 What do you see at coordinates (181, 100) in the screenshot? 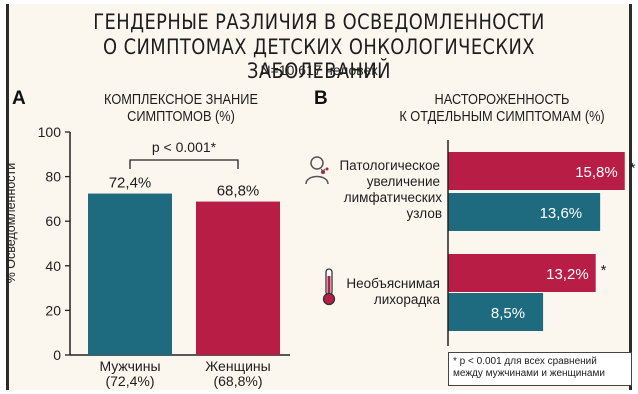
I see `panel-a-title-line1: КОМПЛЕКСНОЕ ЗНАНИЕ` at bounding box center [181, 100].